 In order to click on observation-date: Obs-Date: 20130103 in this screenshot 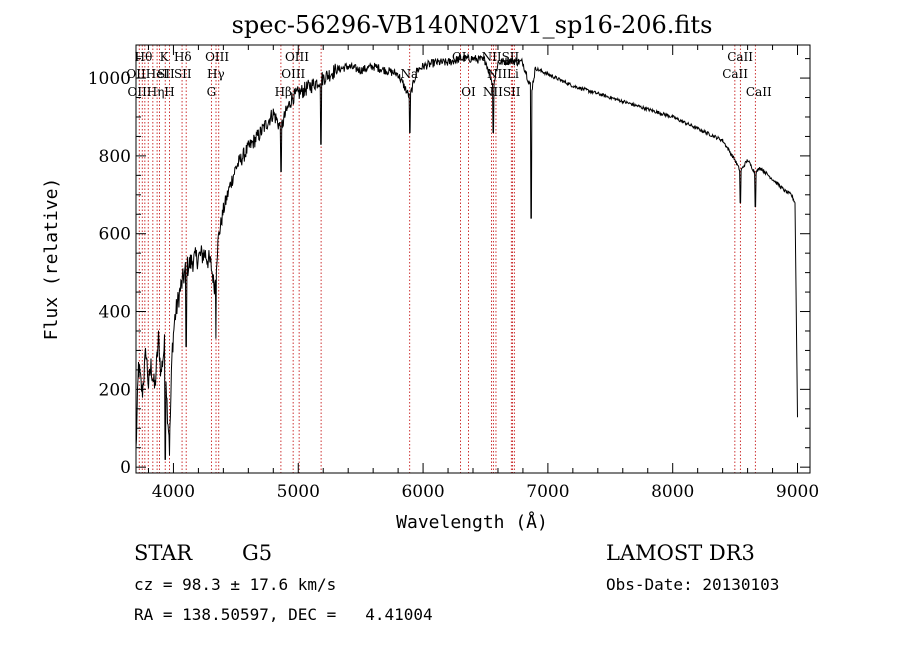, I will do `click(692, 584)`.